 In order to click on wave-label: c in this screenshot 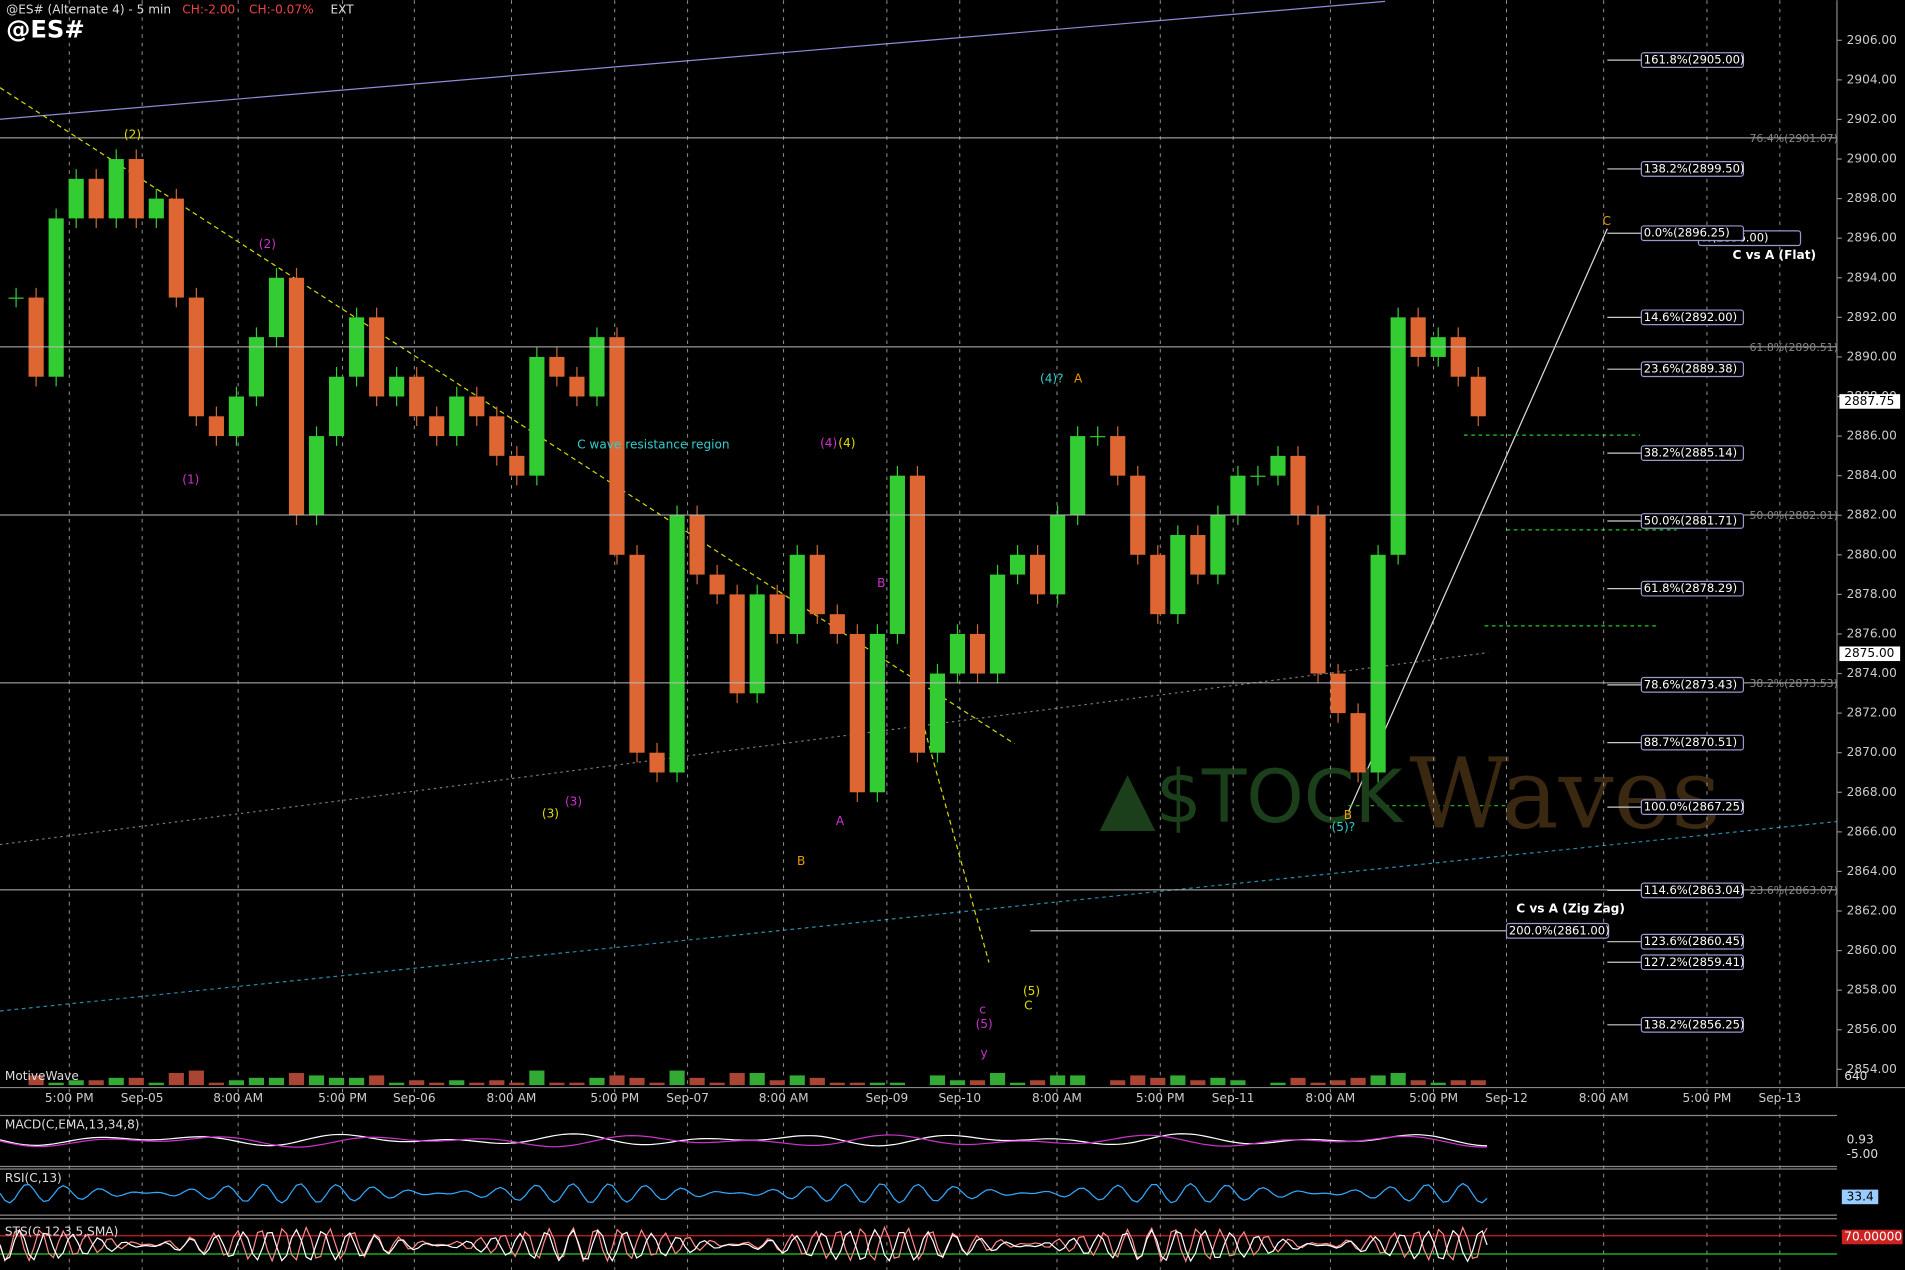, I will do `click(982, 1009)`.